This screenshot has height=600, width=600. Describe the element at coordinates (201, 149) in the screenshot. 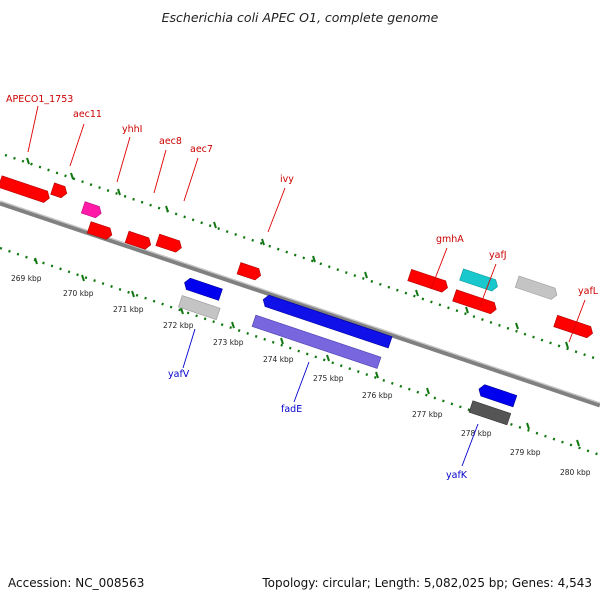

I see `gene-label-forward: aec7` at that location.